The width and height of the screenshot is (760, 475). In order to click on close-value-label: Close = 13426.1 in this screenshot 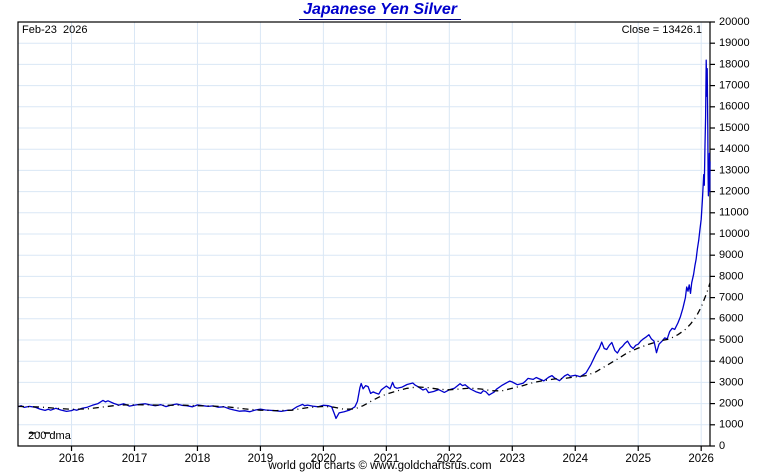, I will do `click(661, 30)`.